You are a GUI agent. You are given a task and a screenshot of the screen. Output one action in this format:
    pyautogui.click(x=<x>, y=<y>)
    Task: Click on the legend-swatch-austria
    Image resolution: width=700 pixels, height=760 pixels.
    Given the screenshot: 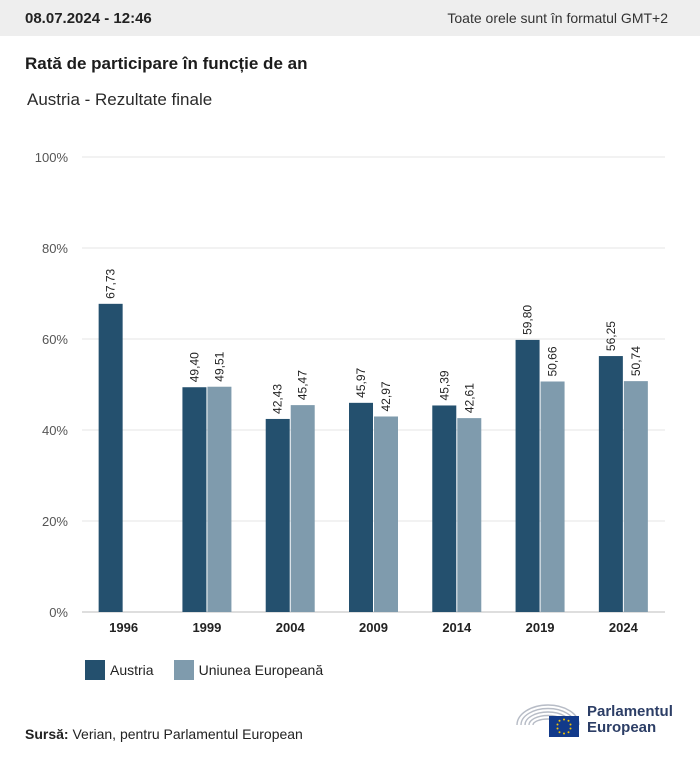 What is the action you would take?
    pyautogui.click(x=95, y=670)
    